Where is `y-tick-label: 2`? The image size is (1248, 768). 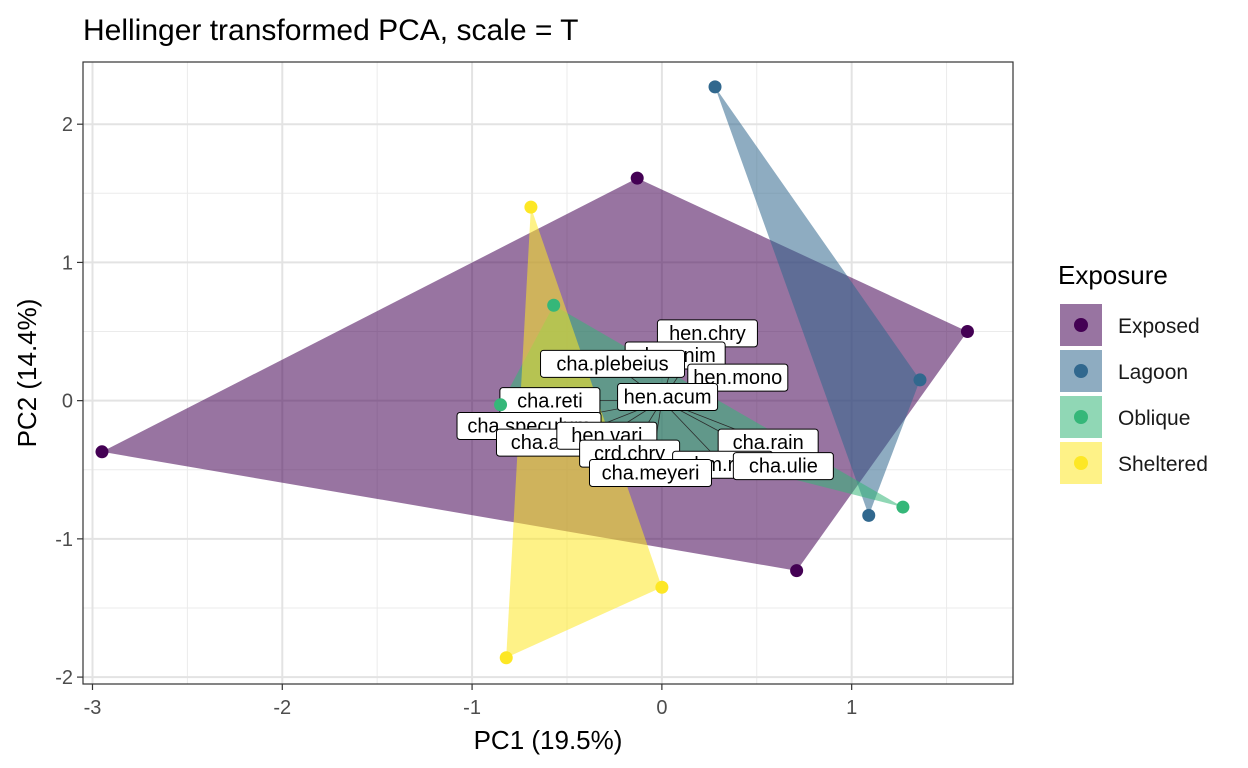
y-tick-label: 2 is located at coordinates (67, 125).